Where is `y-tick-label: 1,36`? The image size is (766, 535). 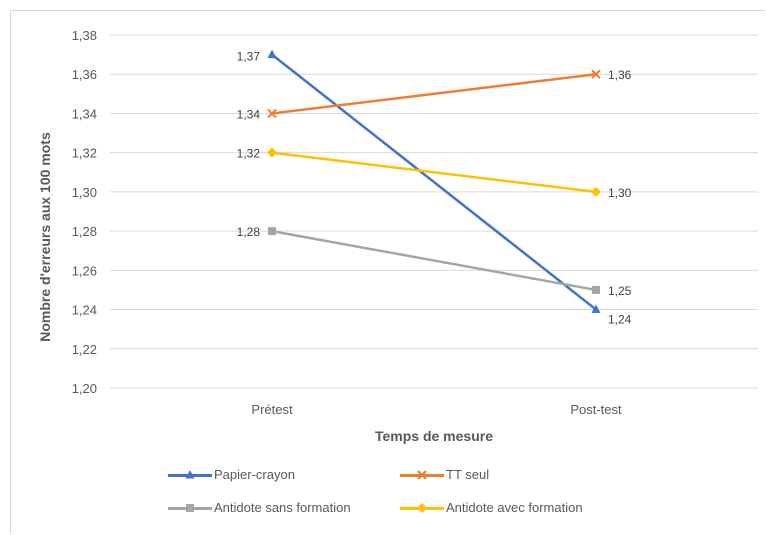
y-tick-label: 1,36 is located at coordinates (84, 74).